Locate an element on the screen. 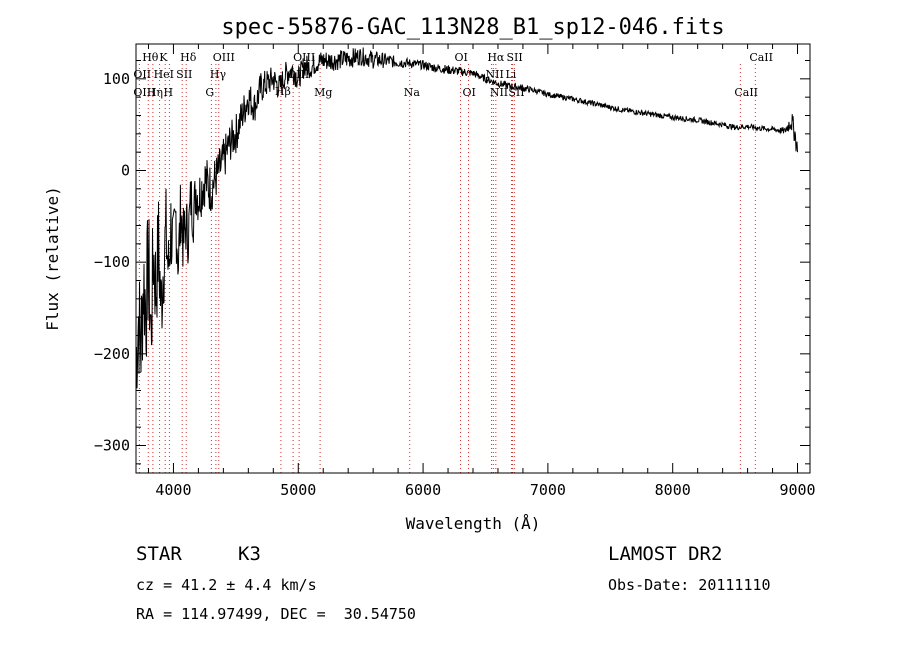 The width and height of the screenshot is (900, 650). x-axis-label: Wavelength (Å) is located at coordinates (473, 523).